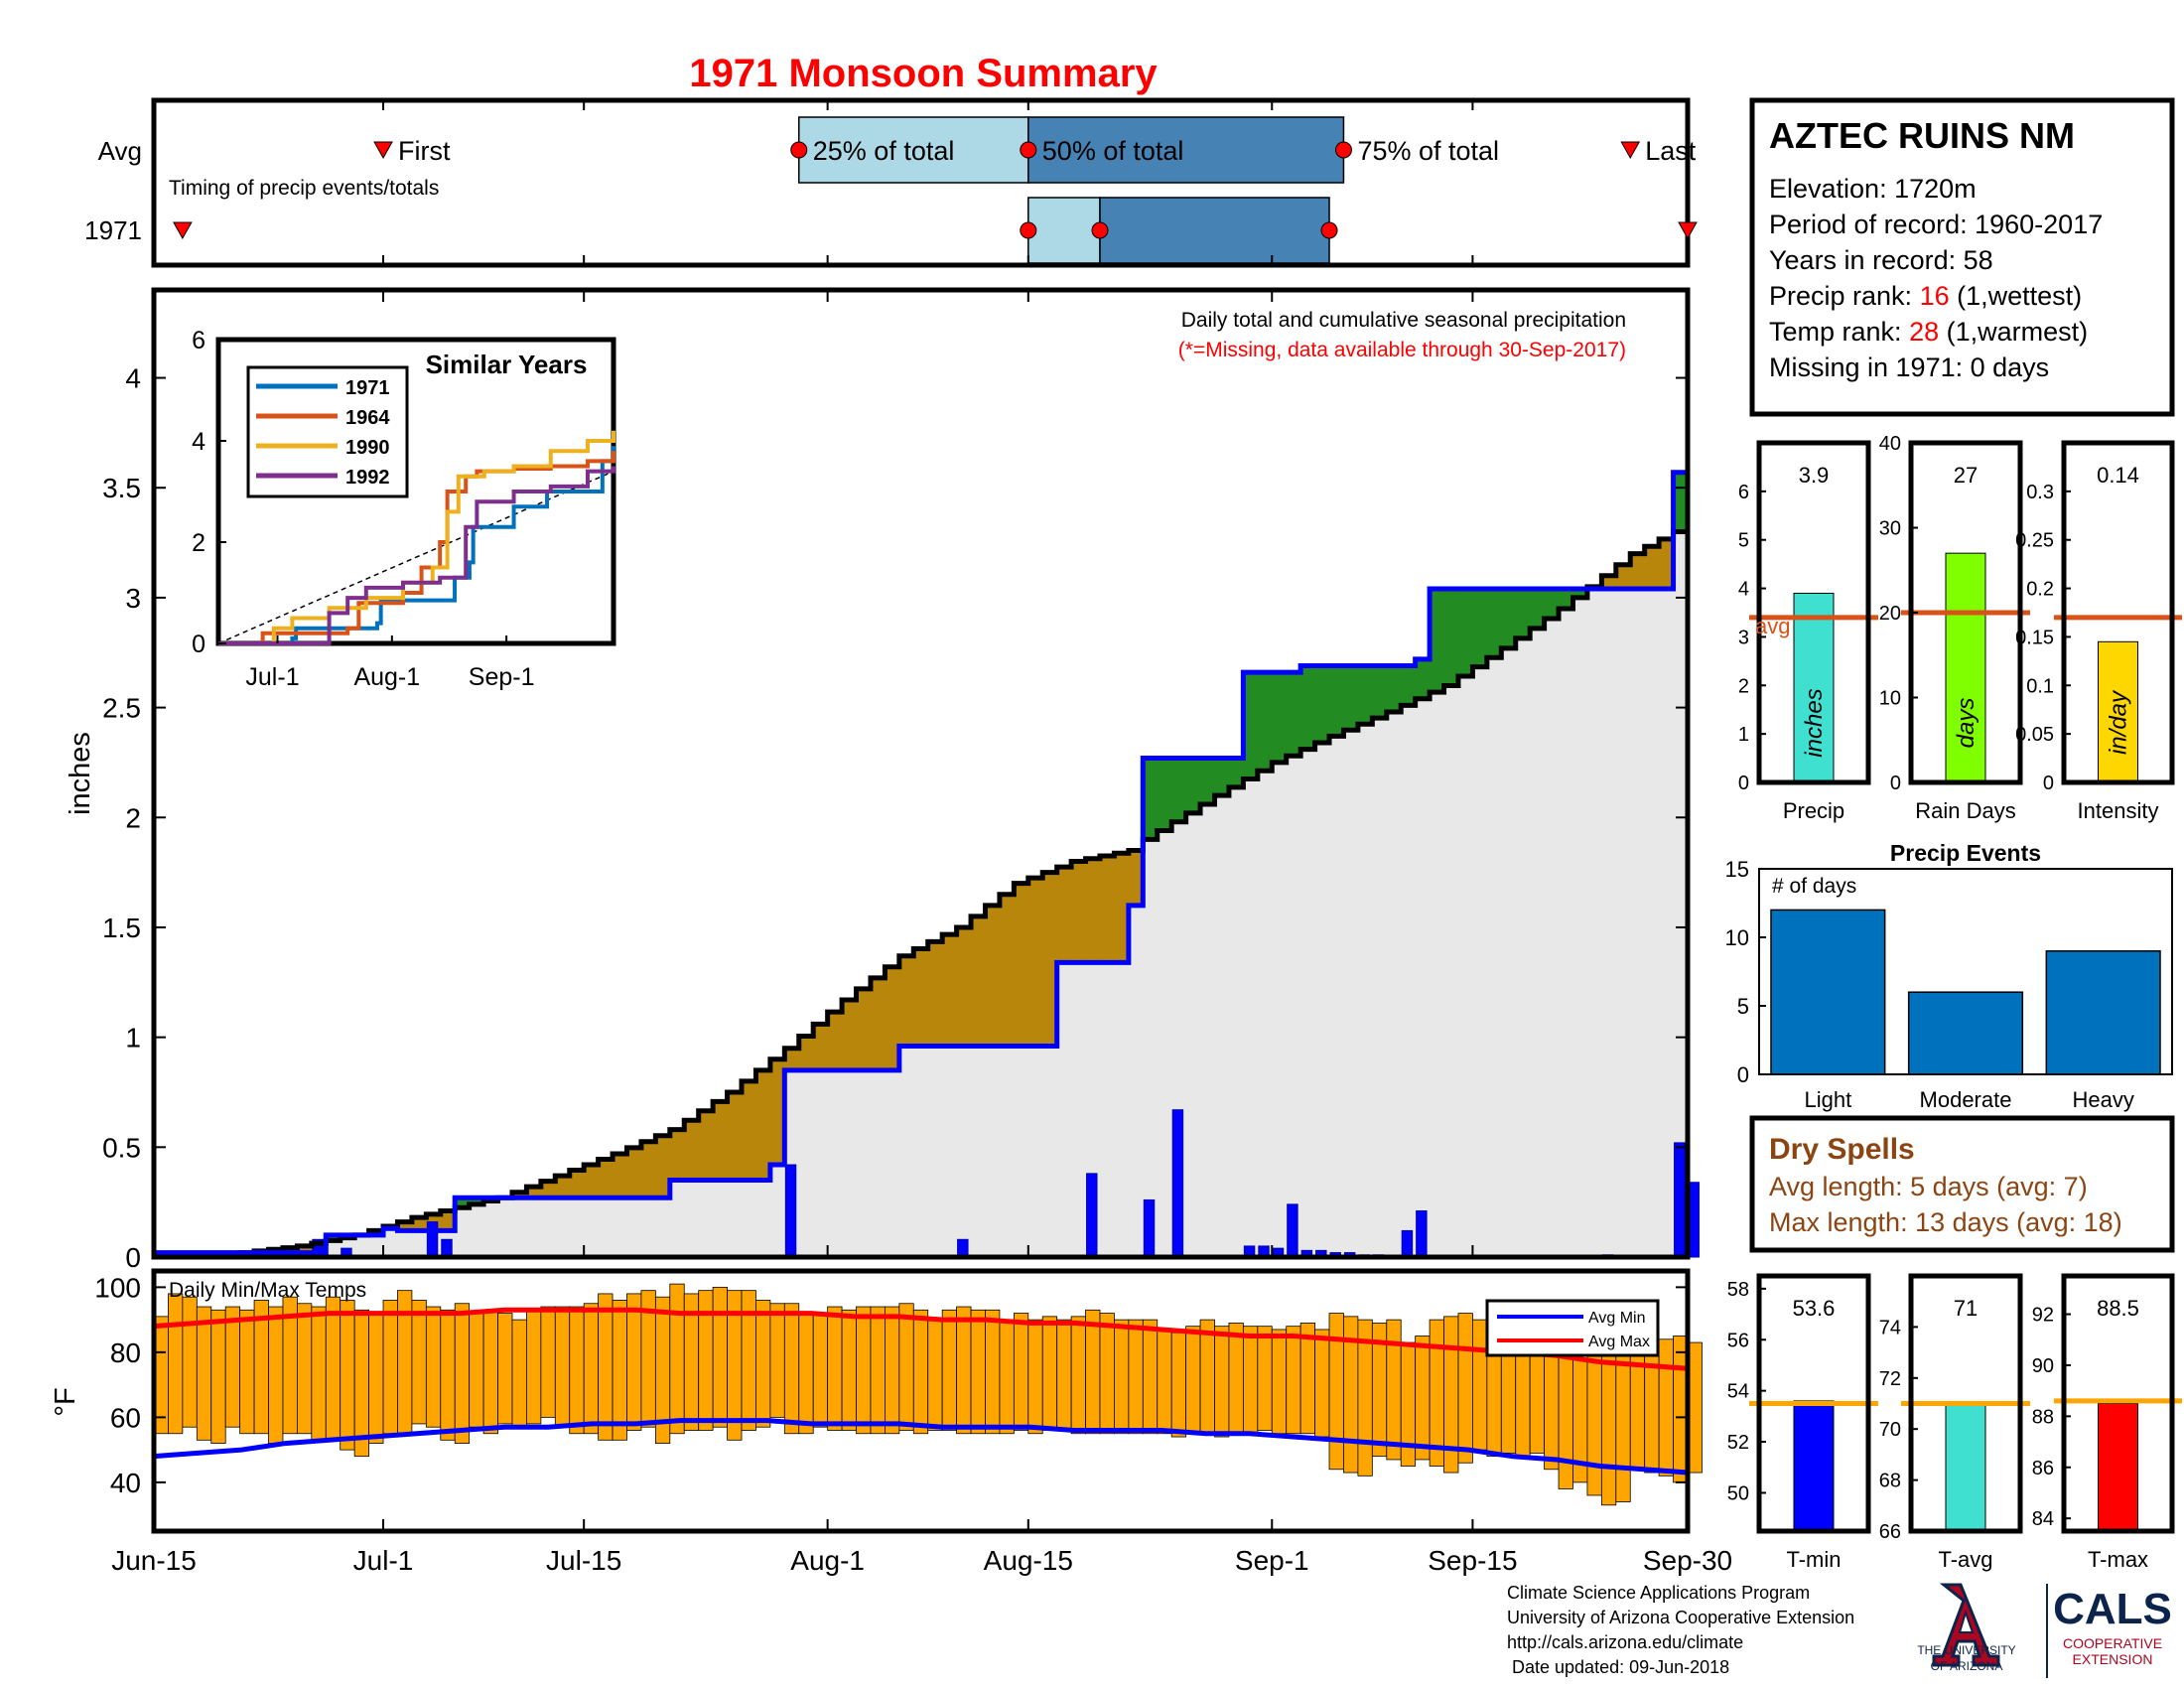 The width and height of the screenshot is (2184, 1688). Describe the element at coordinates (1743, 590) in the screenshot. I see `mini-ytick-label: 4` at that location.